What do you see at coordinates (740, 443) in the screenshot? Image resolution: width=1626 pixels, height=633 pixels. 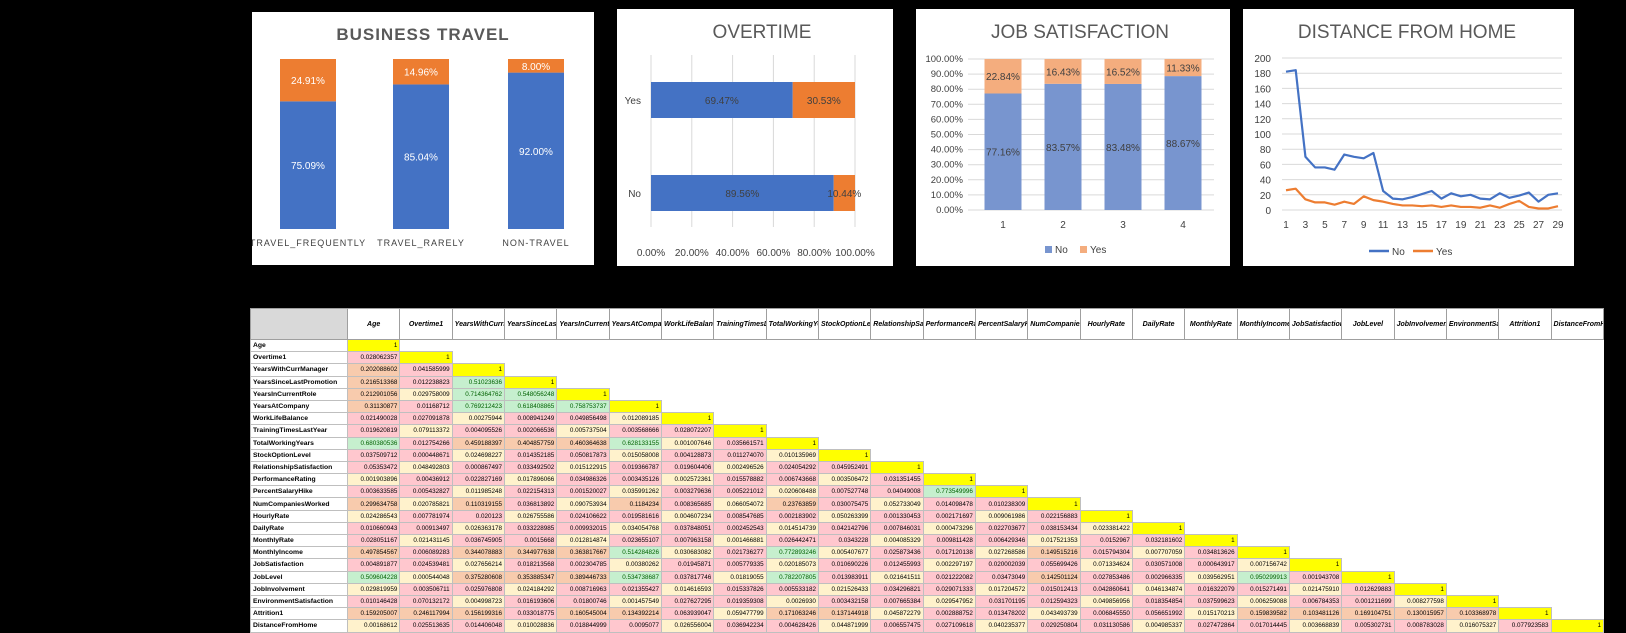 I see `table-cell: 0.035661571` at bounding box center [740, 443].